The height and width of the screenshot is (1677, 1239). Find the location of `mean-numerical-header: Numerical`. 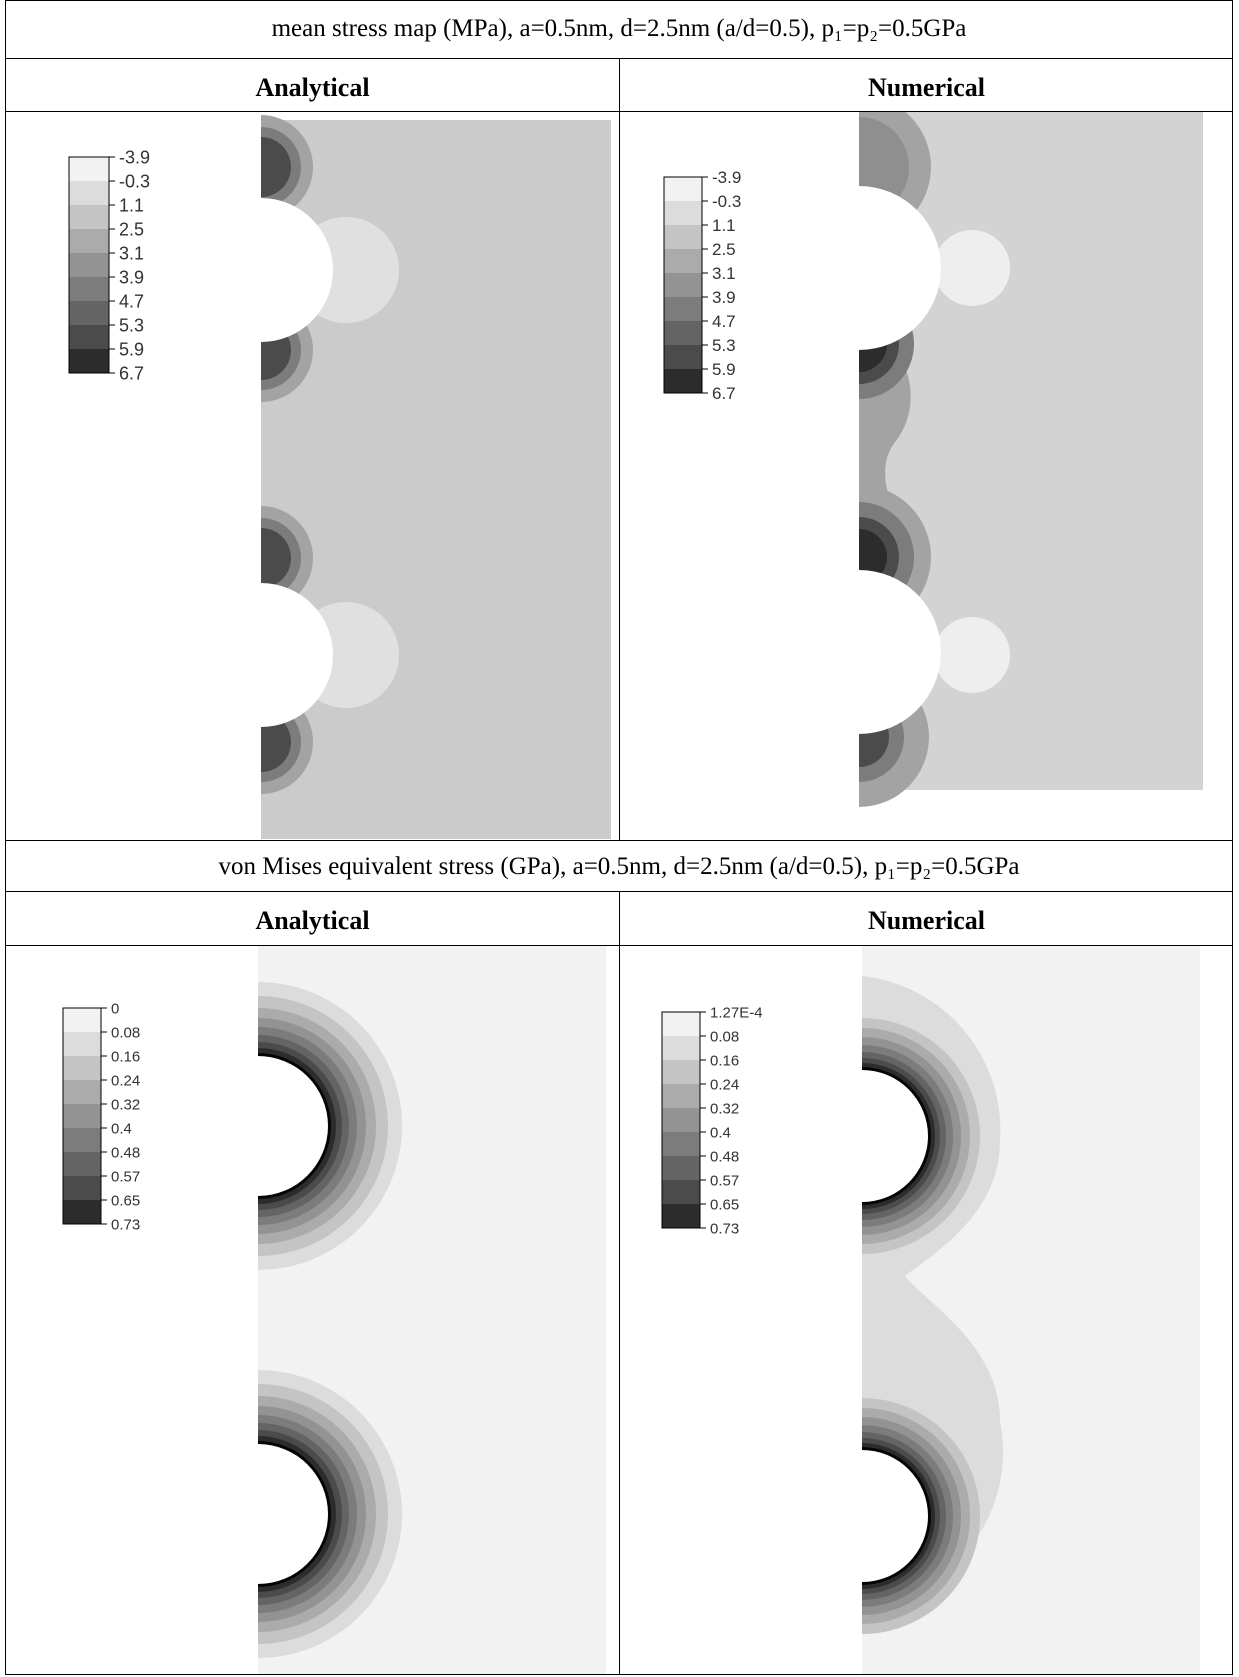

mean-numerical-header: Numerical is located at coordinates (926, 87).